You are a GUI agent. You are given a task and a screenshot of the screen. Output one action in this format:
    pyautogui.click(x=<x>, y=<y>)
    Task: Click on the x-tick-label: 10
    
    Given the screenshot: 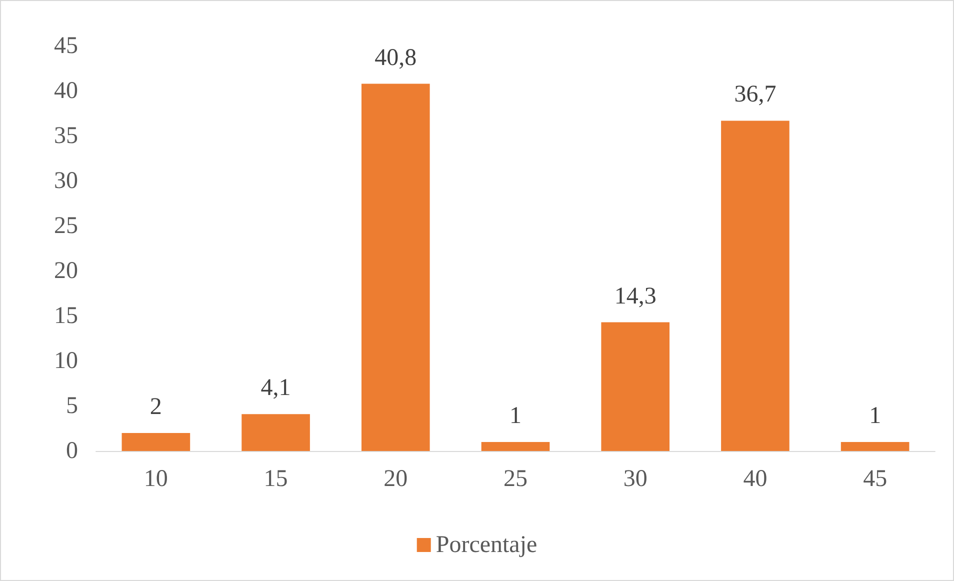 What is the action you would take?
    pyautogui.click(x=156, y=479)
    